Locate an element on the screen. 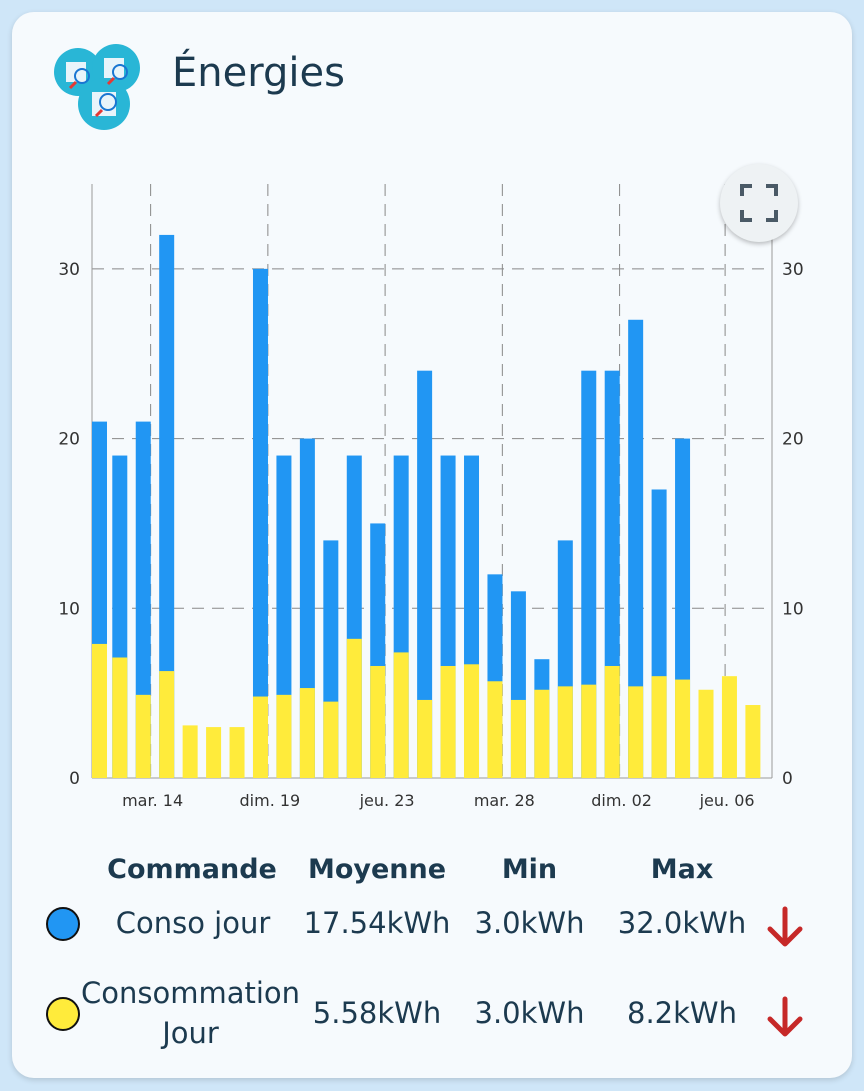  header-min: Min is located at coordinates (529, 869).